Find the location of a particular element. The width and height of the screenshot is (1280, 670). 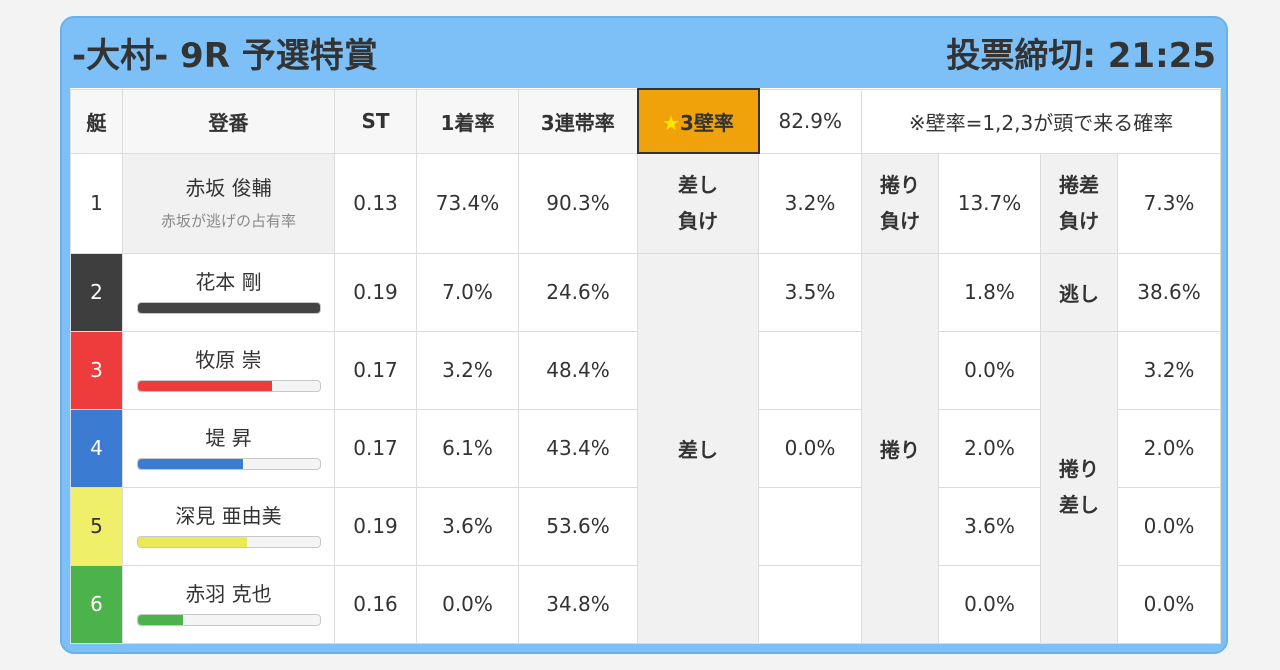

col-first-rate: 1着率 is located at coordinates (467, 121).